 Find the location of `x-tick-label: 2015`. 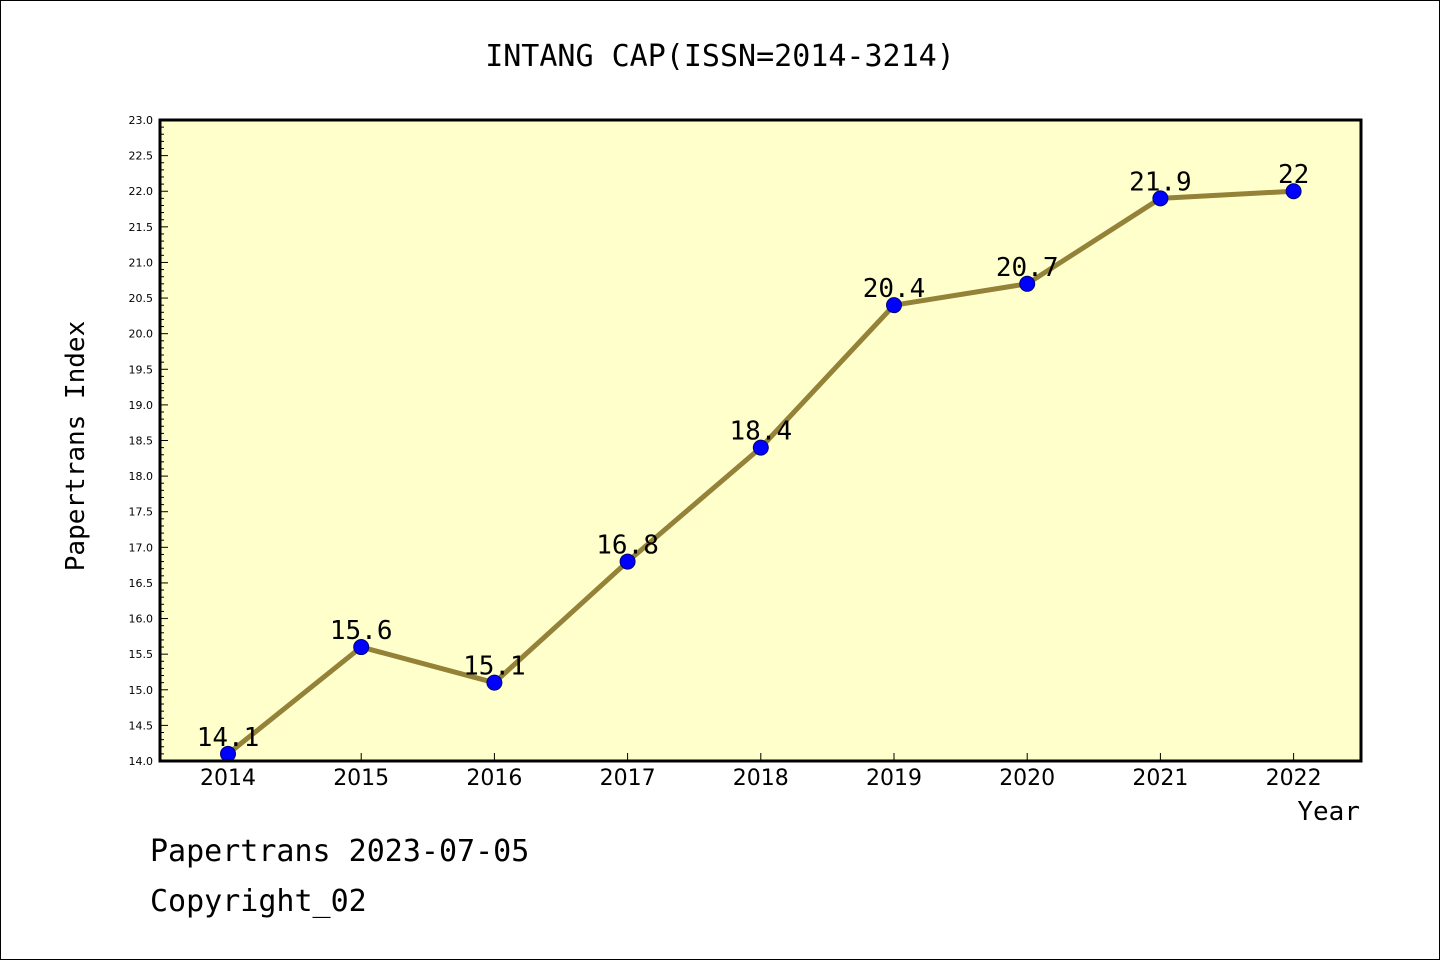

x-tick-label: 2015 is located at coordinates (361, 778).